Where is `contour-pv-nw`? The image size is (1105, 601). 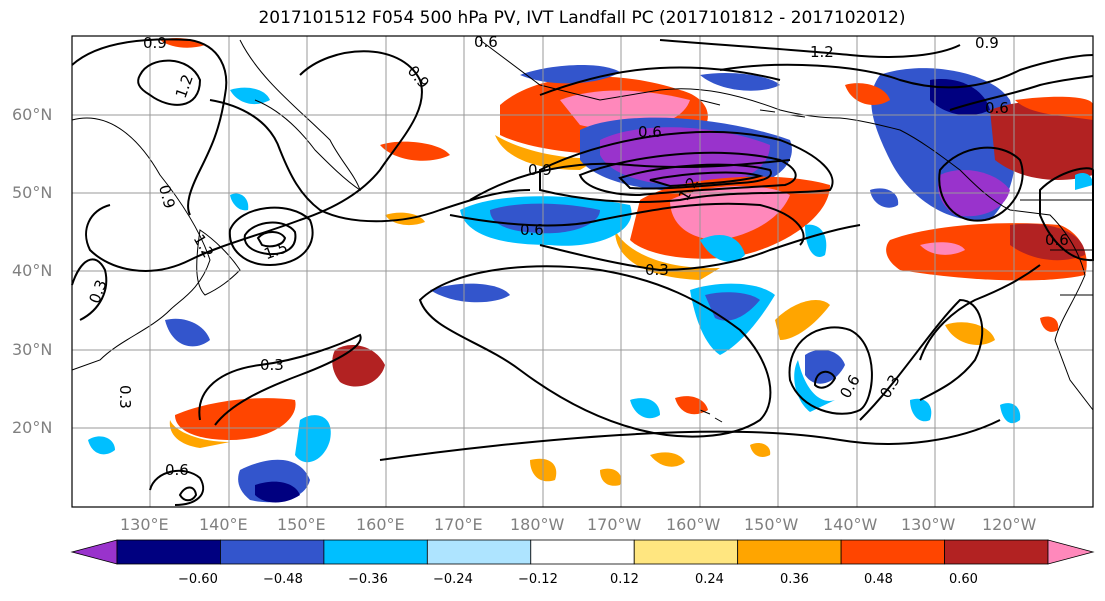 contour-pv-nw is located at coordinates (169, 82).